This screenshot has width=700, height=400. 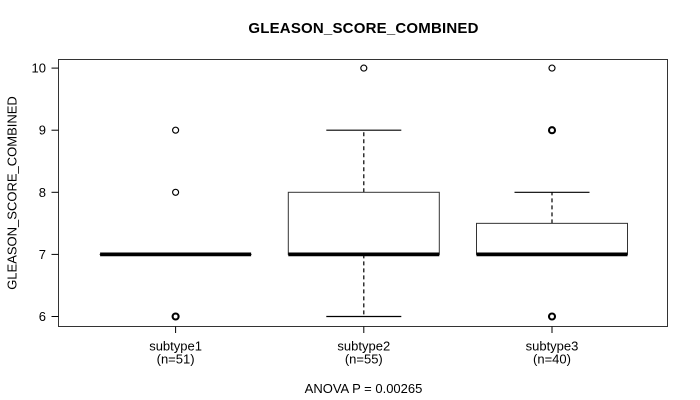 I want to click on y-tick-label: 6, so click(x=42, y=316).